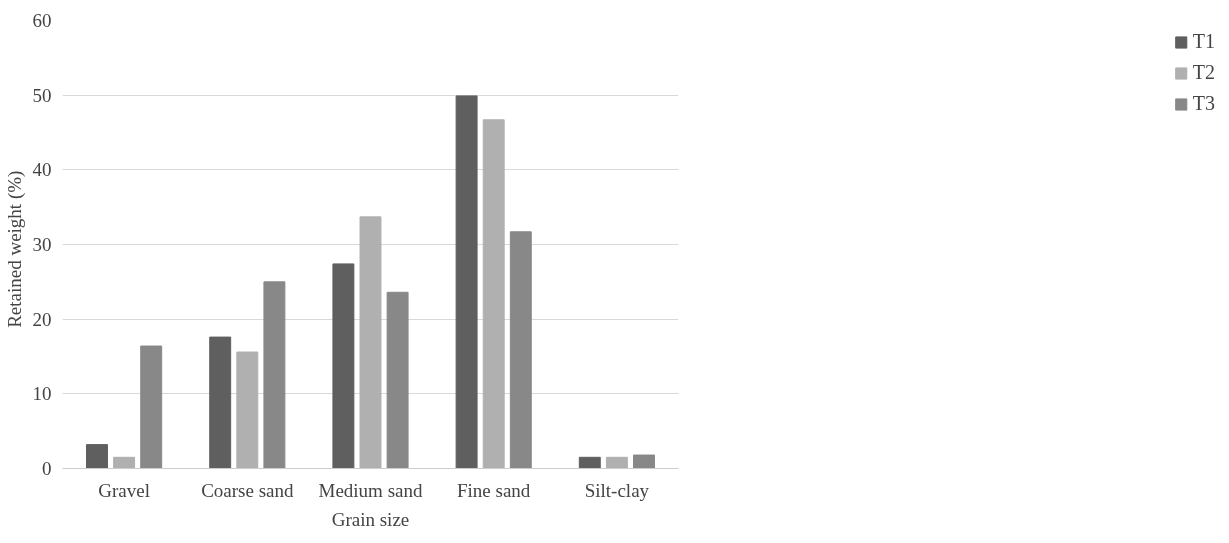 This screenshot has height=543, width=1229. Describe the element at coordinates (42, 319) in the screenshot. I see `y-tick-label: 20` at that location.